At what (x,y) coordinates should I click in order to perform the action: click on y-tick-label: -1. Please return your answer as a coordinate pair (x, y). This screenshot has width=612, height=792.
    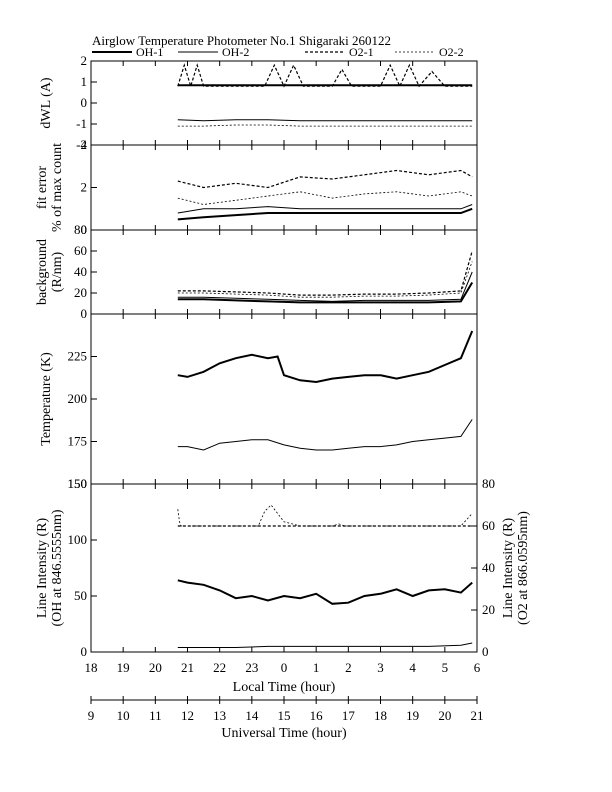
    Looking at the image, I should click on (81, 123).